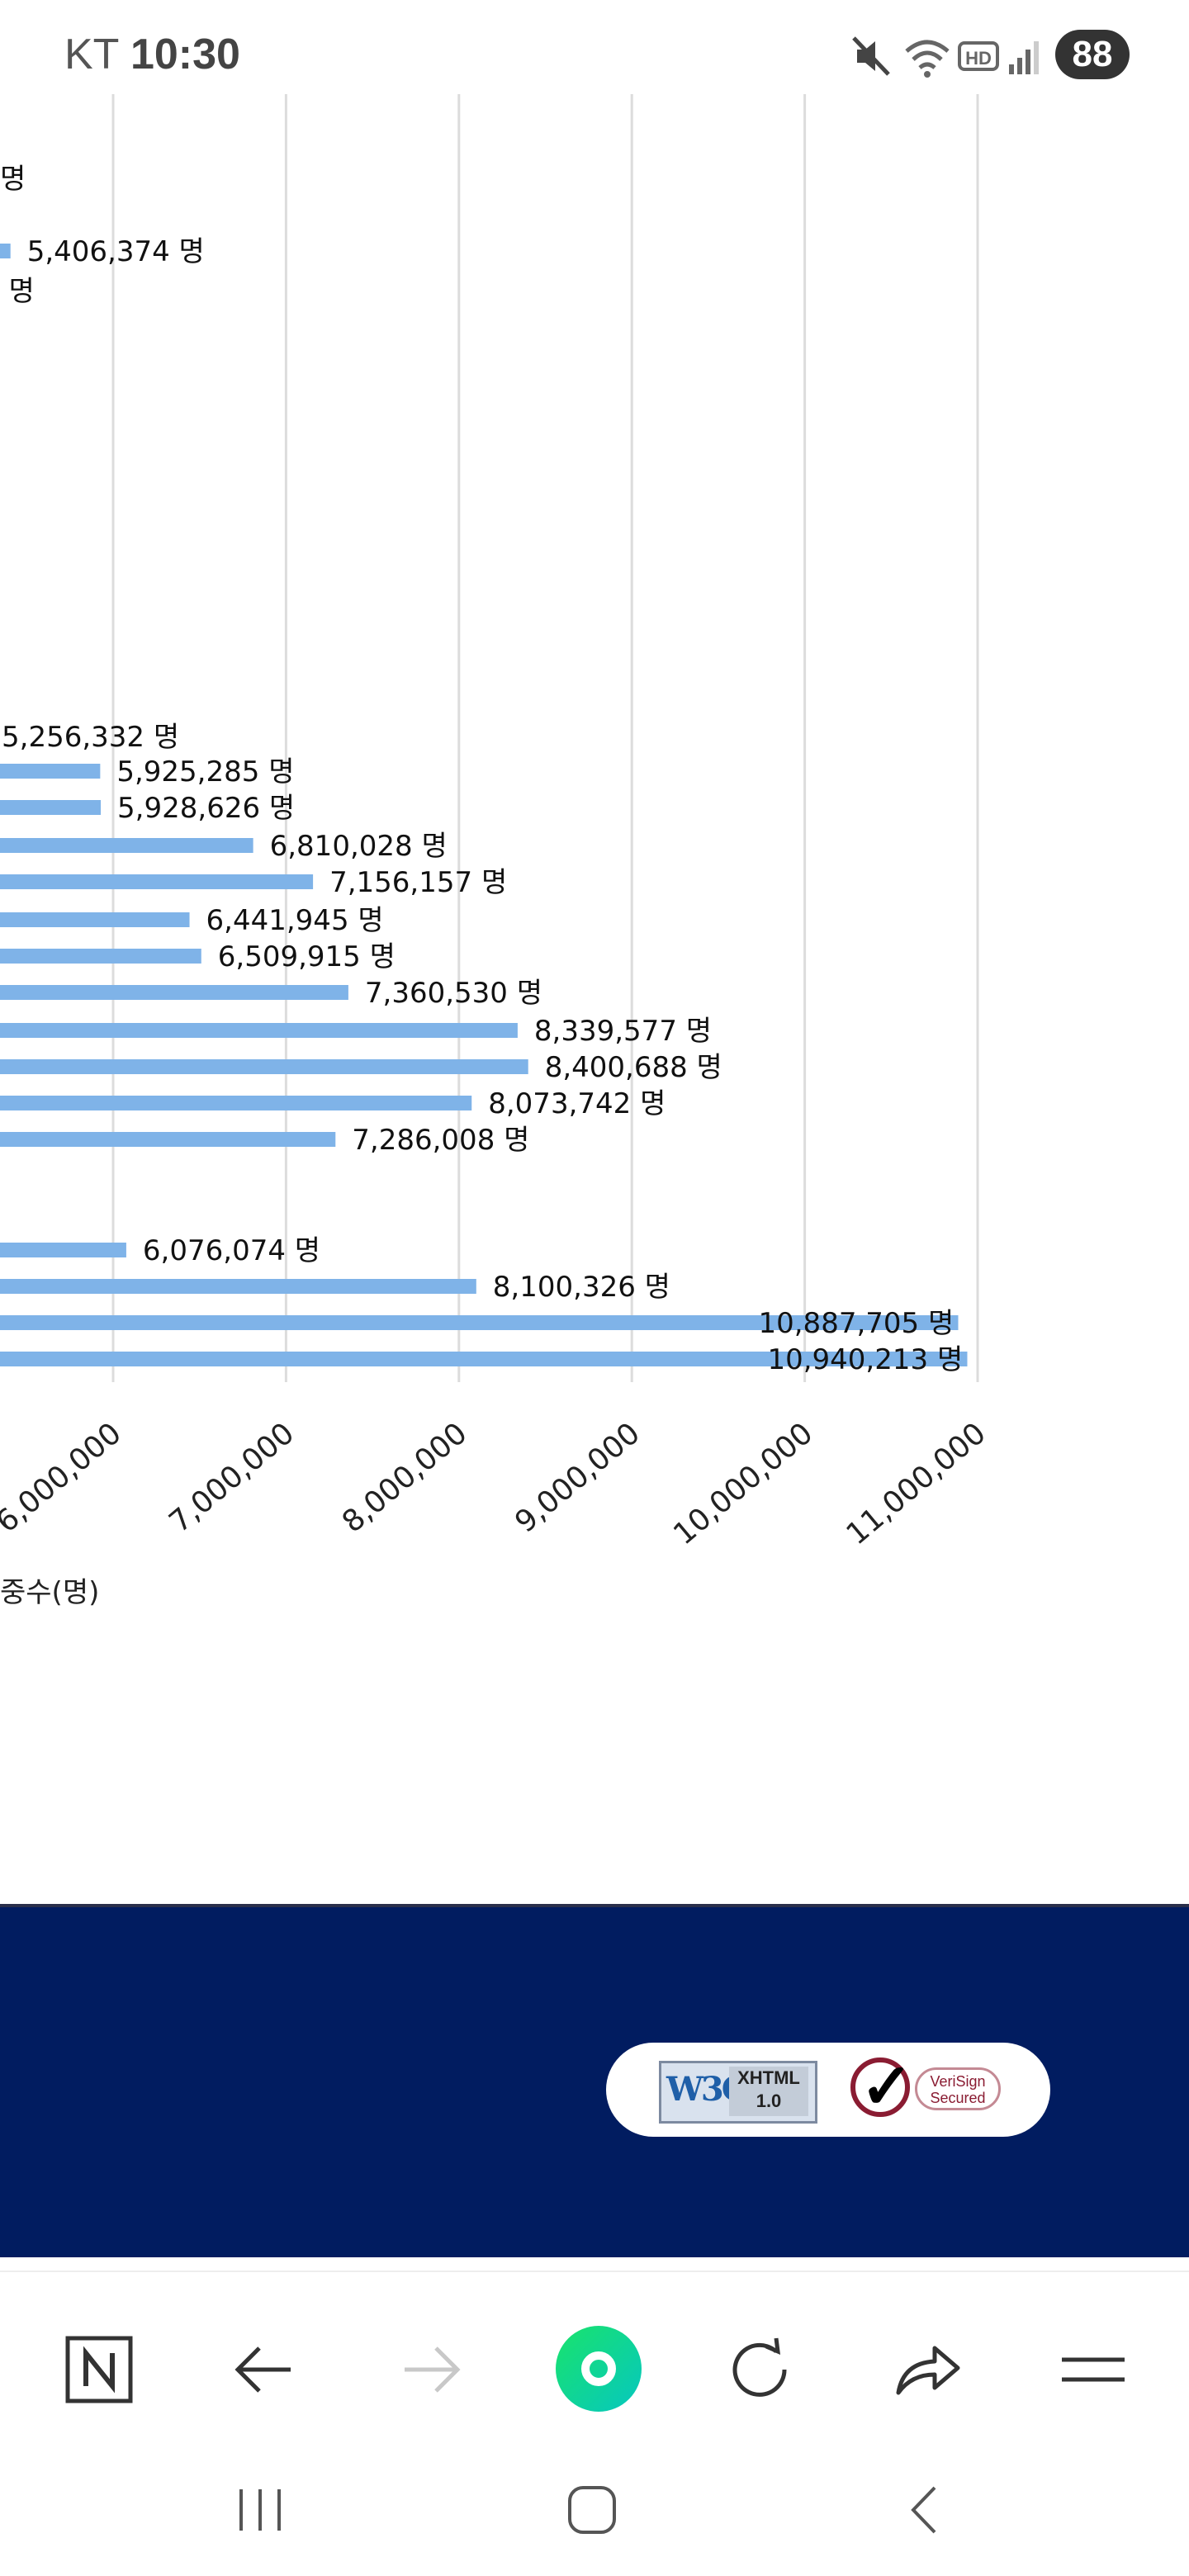 This screenshot has height=2576, width=1189. Describe the element at coordinates (865, 1359) in the screenshot. I see `value-label: 10,940,213 명` at that location.